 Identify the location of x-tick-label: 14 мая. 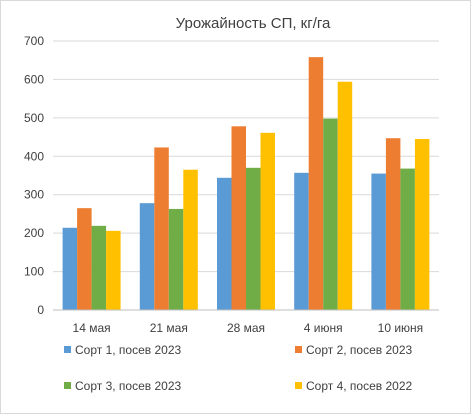
(92, 328).